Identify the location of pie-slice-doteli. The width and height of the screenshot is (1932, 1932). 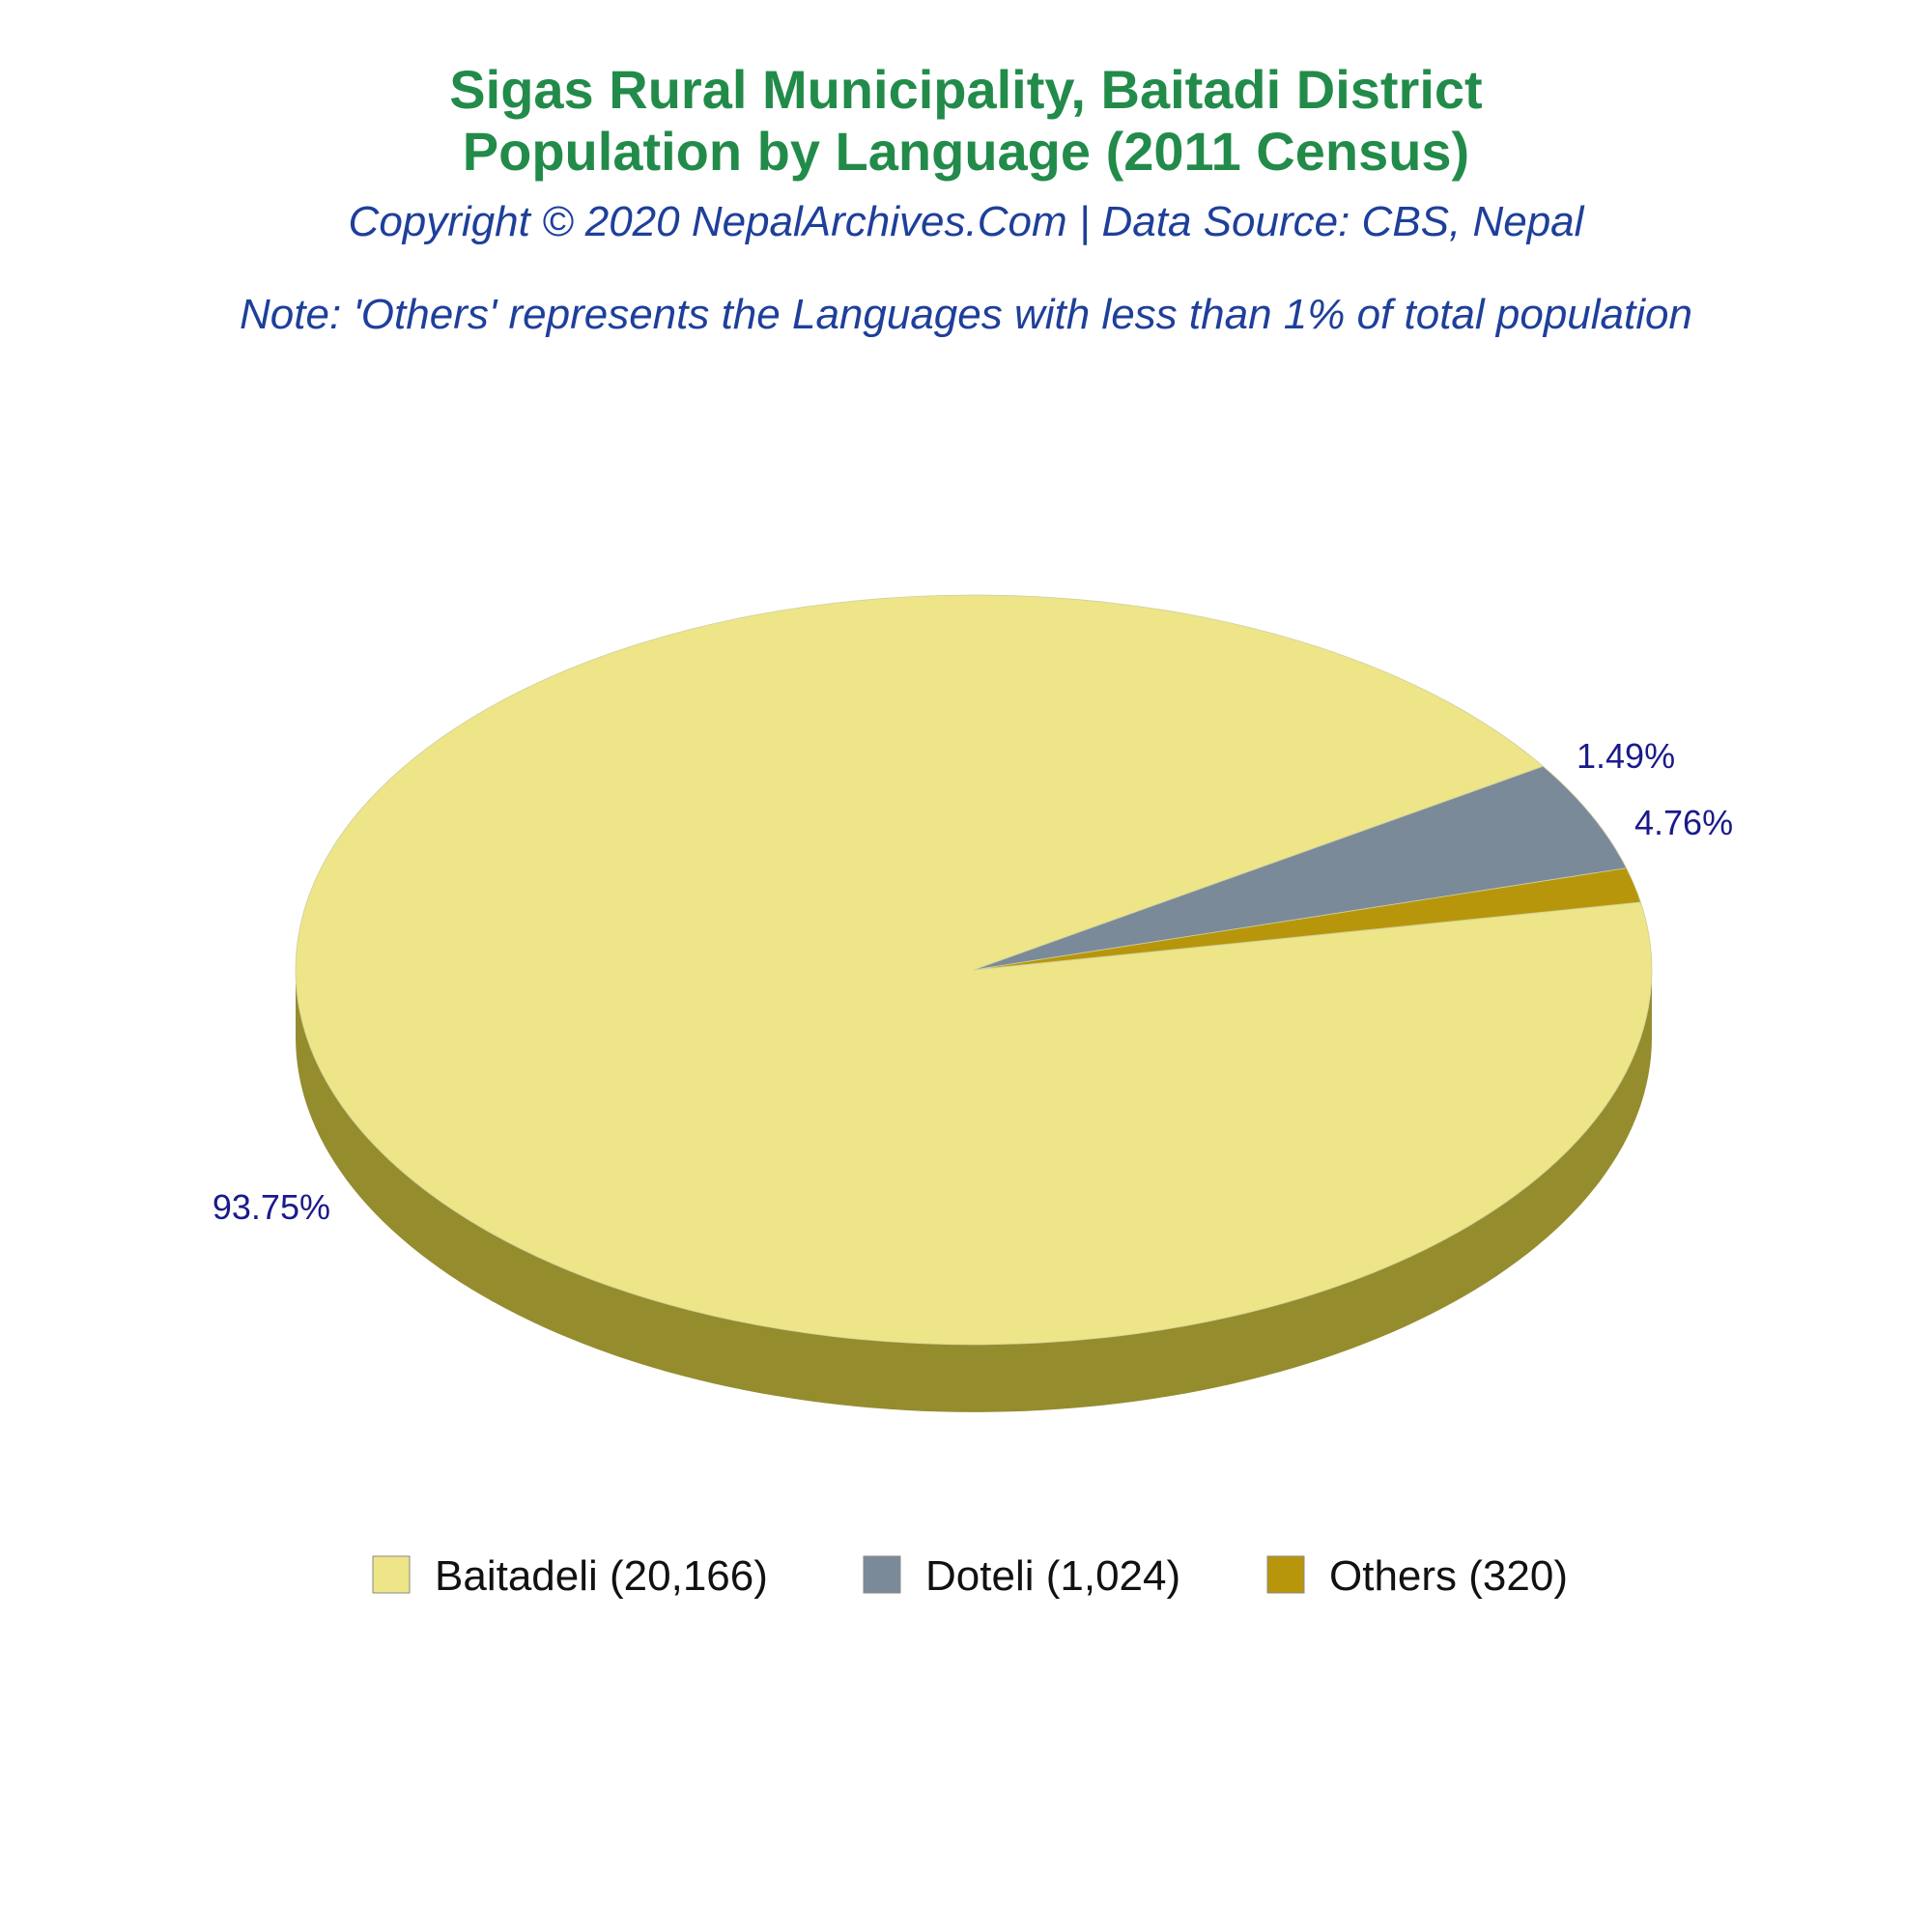
(1300, 868).